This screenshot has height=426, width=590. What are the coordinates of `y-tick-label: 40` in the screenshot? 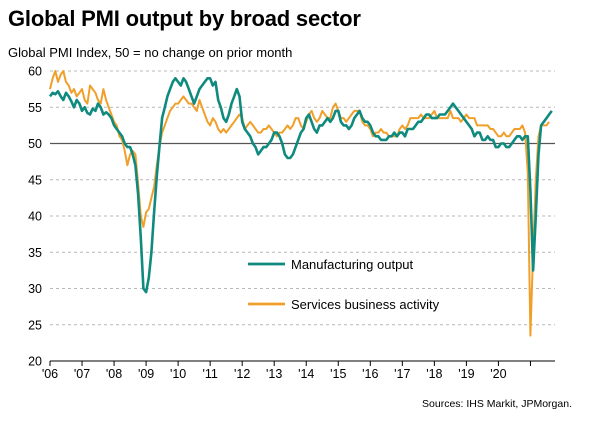 It's located at (35, 217).